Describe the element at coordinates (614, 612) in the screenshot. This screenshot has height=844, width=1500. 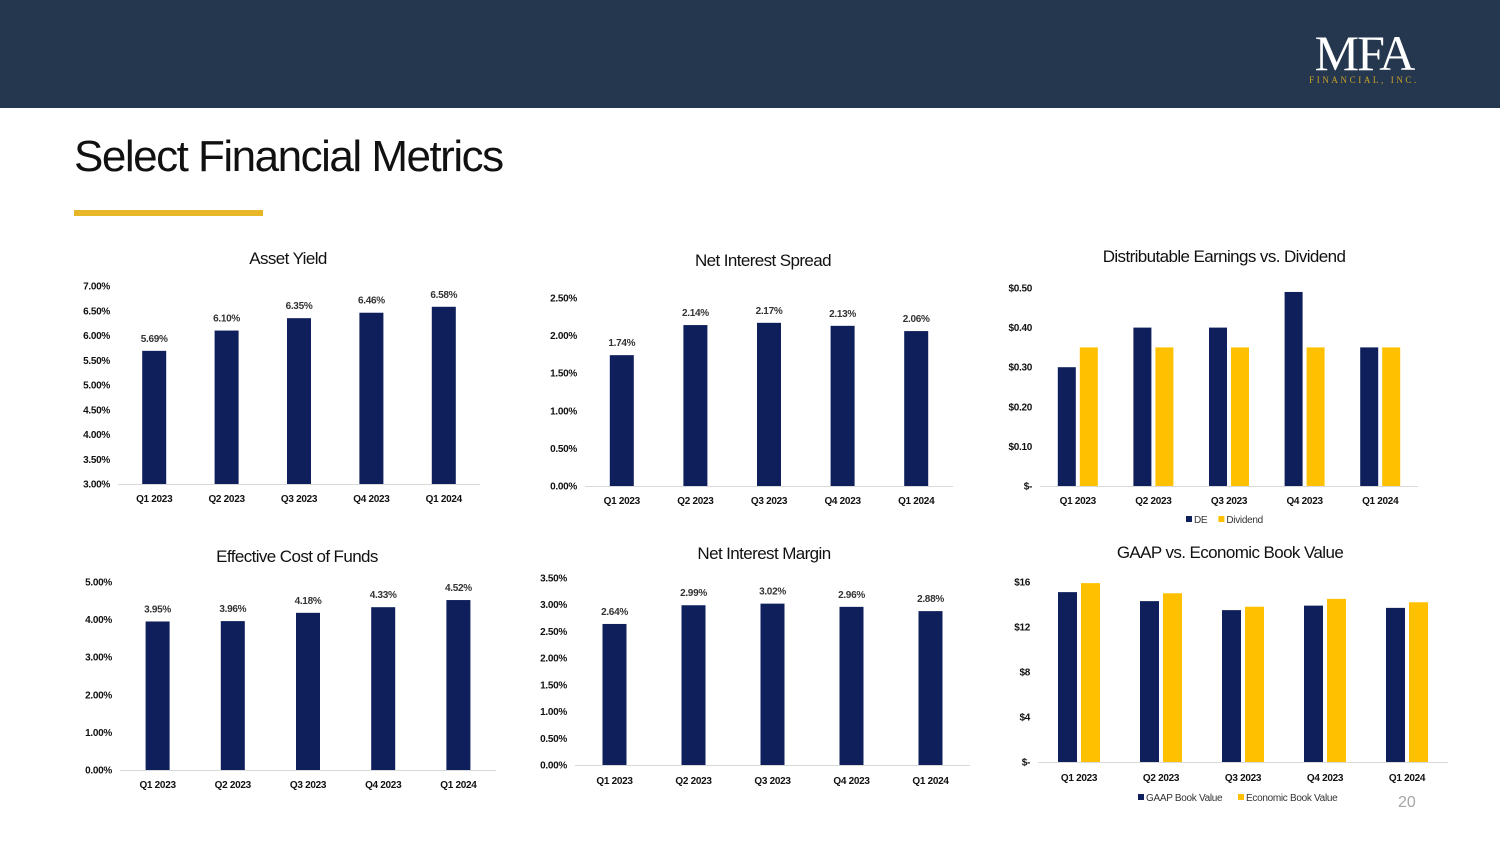
I see `data-label: 2.64%` at that location.